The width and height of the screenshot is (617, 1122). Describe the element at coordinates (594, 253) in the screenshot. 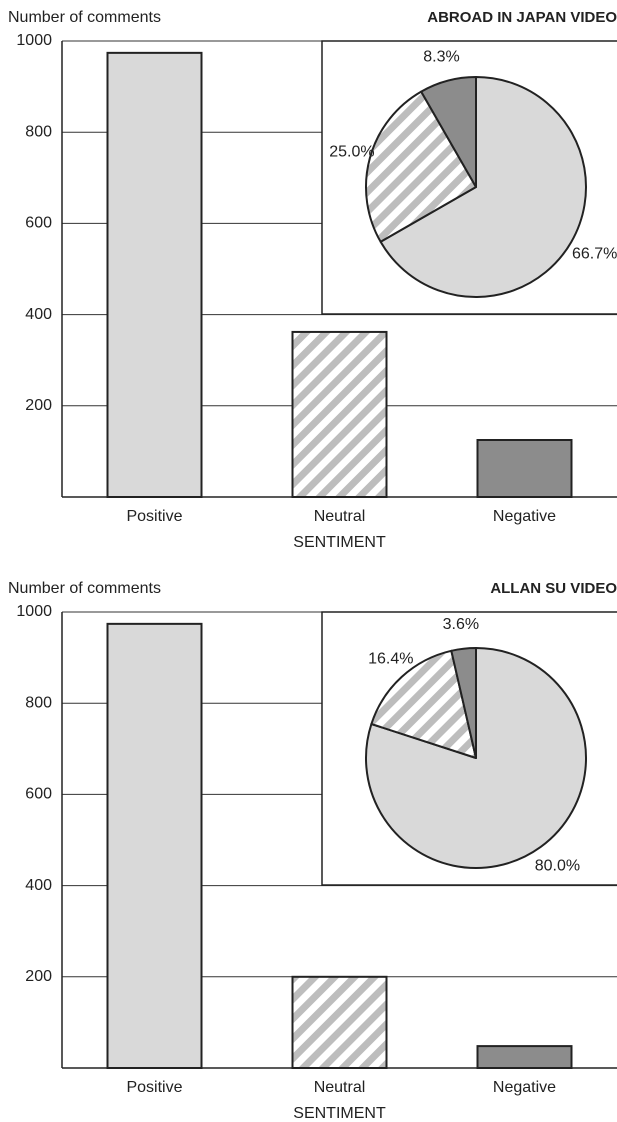

I see `pie-label: 66.7%` at that location.